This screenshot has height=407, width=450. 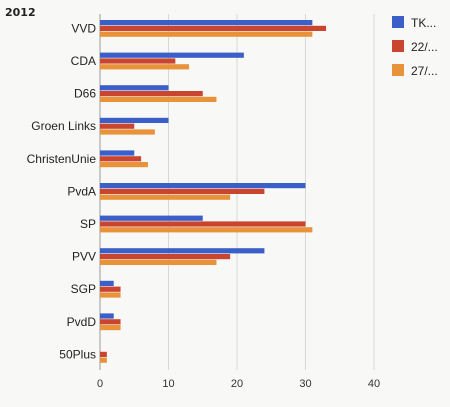 I want to click on category-label: SP, so click(x=88, y=224).